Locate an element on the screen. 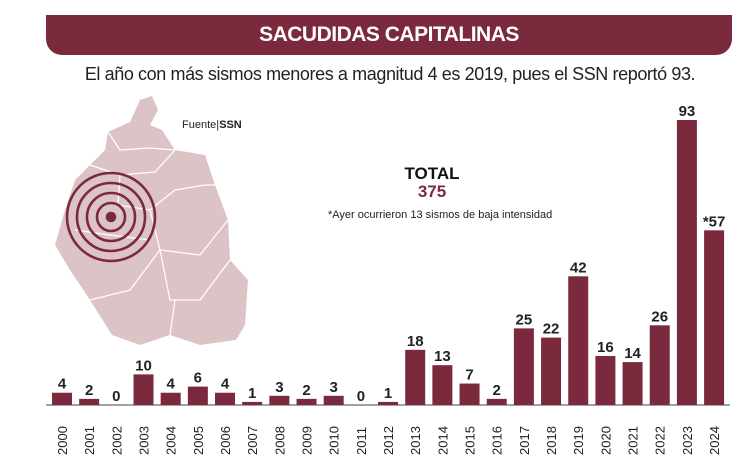 This screenshot has height=463, width=750. data-label: 26 is located at coordinates (659, 316).